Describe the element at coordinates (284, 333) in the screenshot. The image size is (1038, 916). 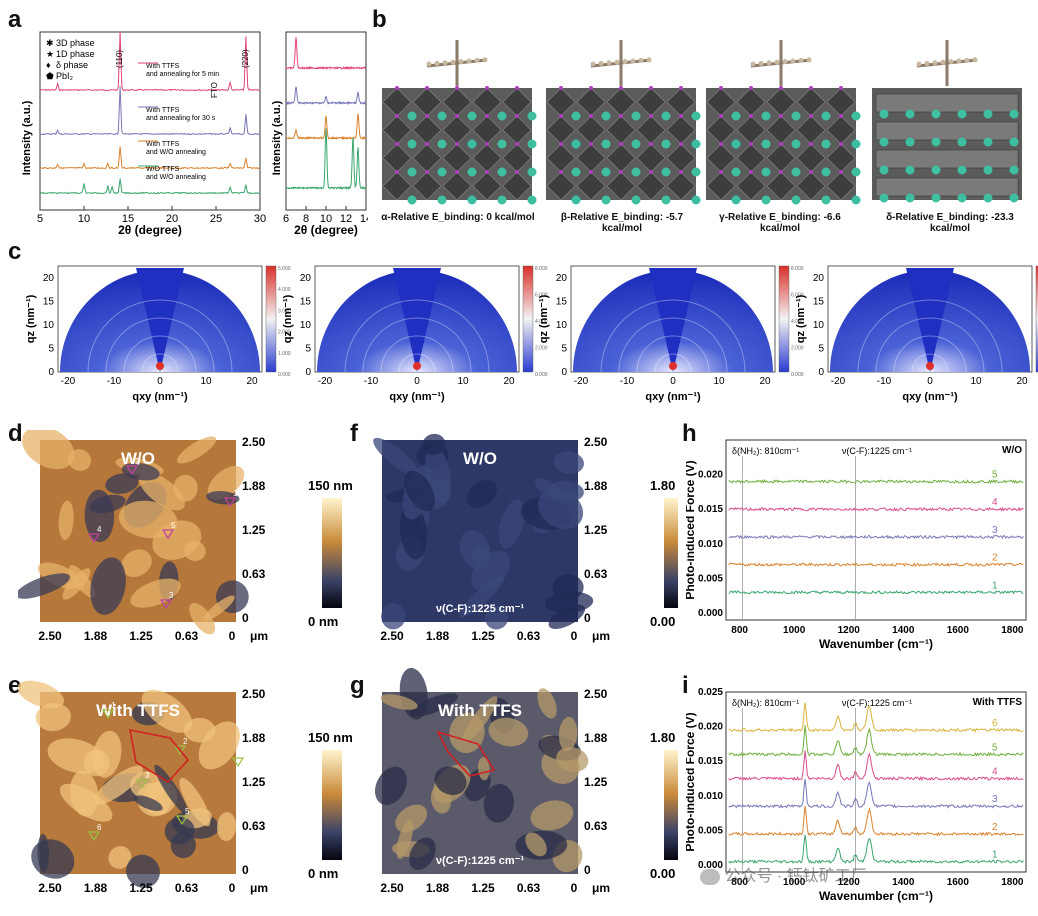
I see `colorbar-tick-label: 2.000` at that location.